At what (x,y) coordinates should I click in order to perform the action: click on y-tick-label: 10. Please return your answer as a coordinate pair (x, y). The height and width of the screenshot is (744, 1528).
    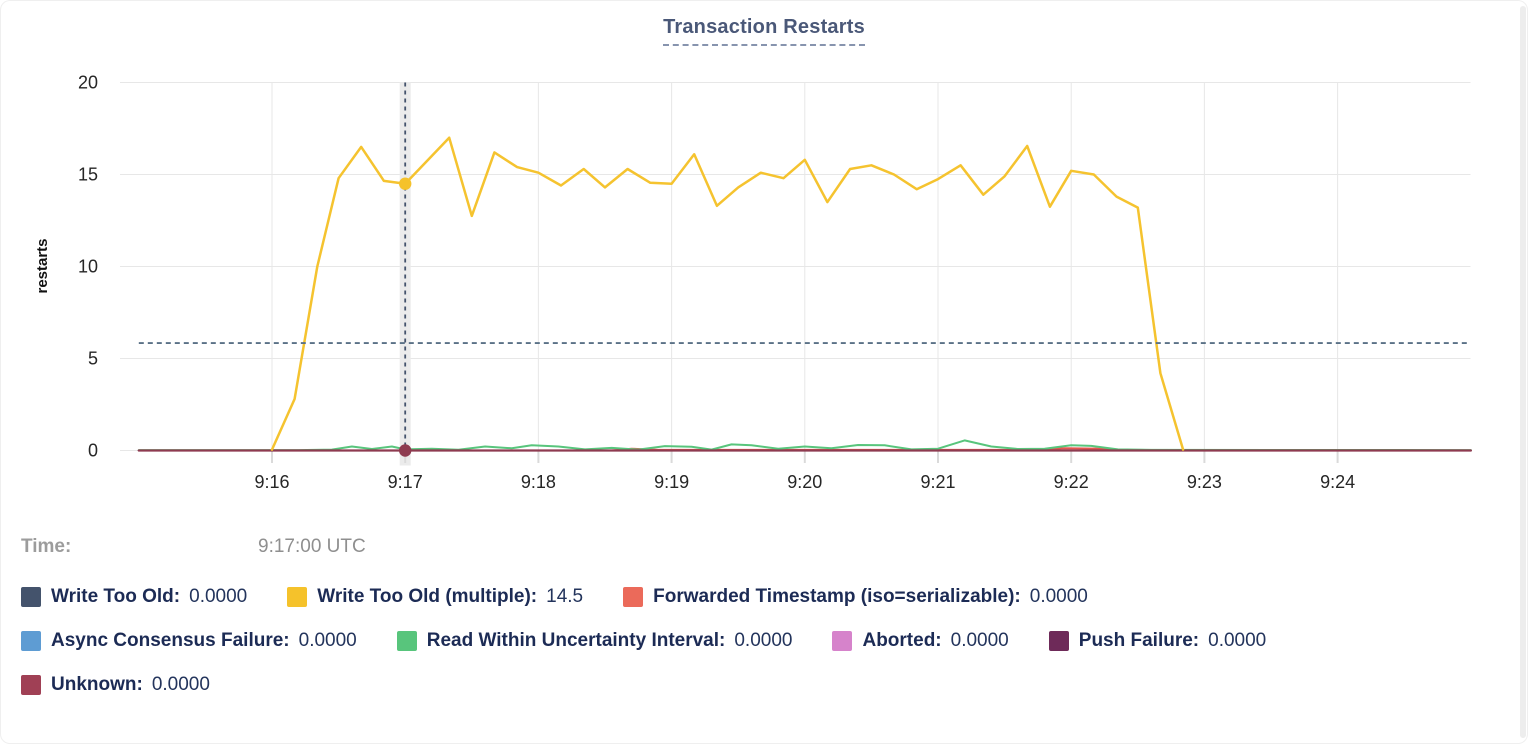
    Looking at the image, I should click on (88, 267).